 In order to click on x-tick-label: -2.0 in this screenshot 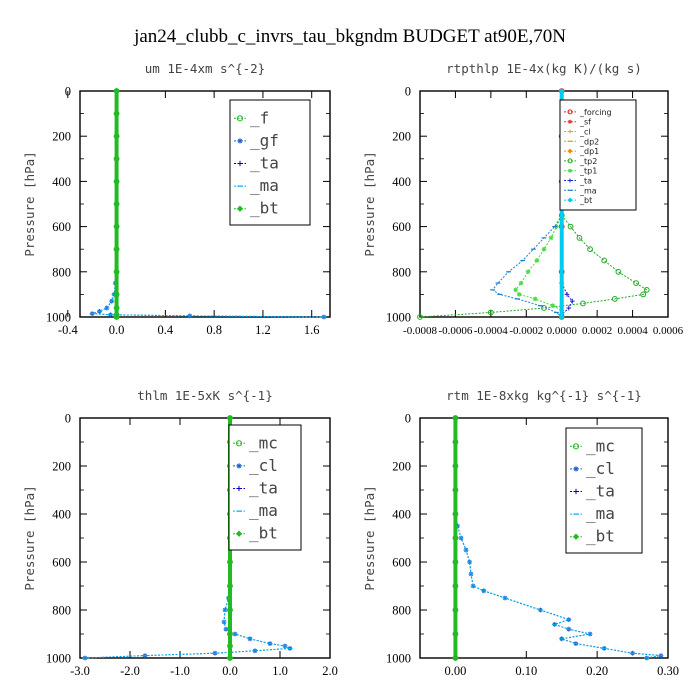, I will do `click(130, 671)`.